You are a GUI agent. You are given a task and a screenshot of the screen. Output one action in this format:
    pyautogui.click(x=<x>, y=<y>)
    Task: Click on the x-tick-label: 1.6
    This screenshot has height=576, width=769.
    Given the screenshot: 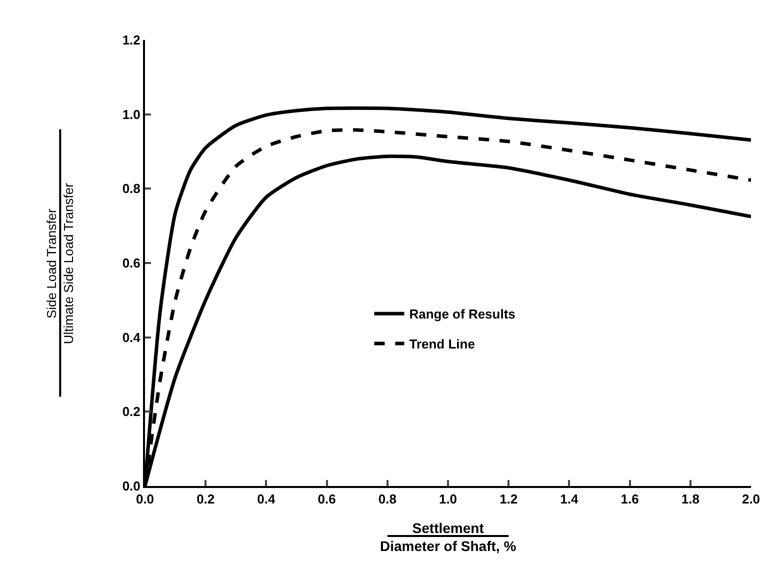 What is the action you would take?
    pyautogui.click(x=629, y=499)
    